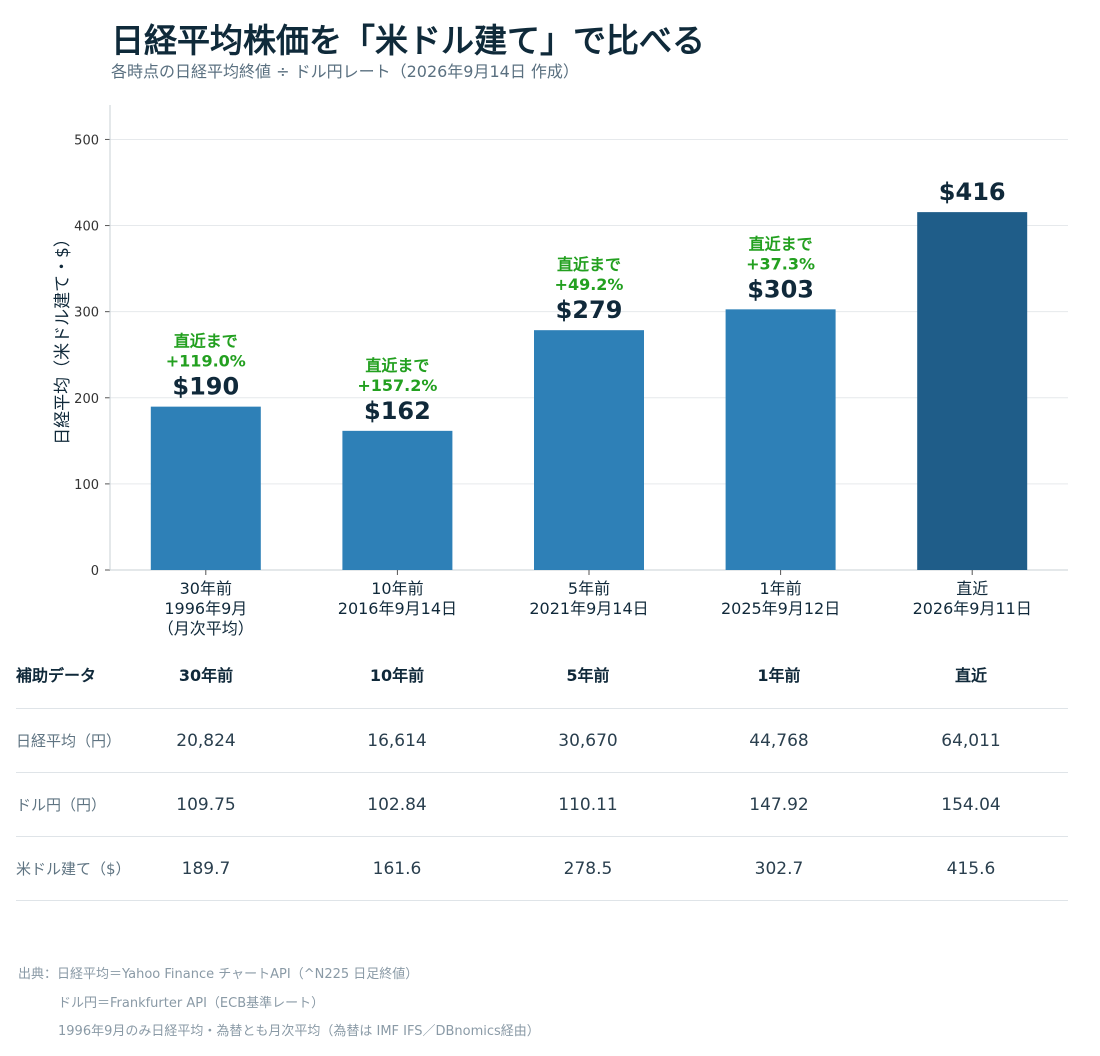  What do you see at coordinates (397, 608) in the screenshot?
I see `x-tick-label: 2016年9月14日` at bounding box center [397, 608].